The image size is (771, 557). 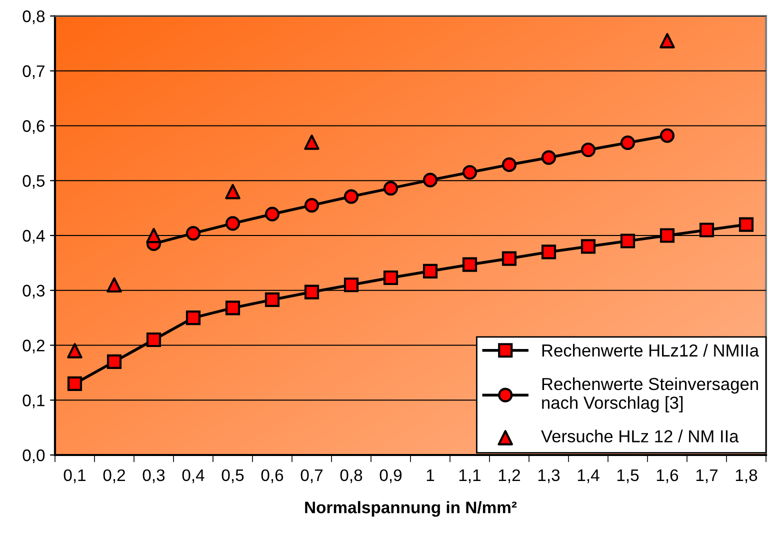 What do you see at coordinates (233, 476) in the screenshot?
I see `x-tick-label: 0,5` at bounding box center [233, 476].